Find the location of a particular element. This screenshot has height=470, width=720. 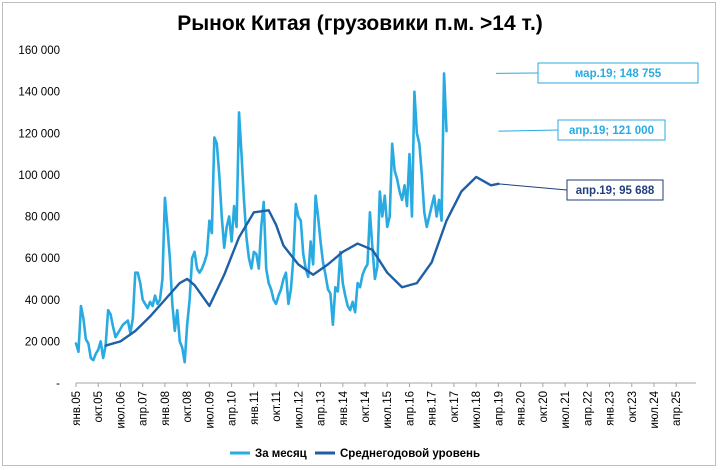

x-tick-label: окт.11 is located at coordinates (277, 406).